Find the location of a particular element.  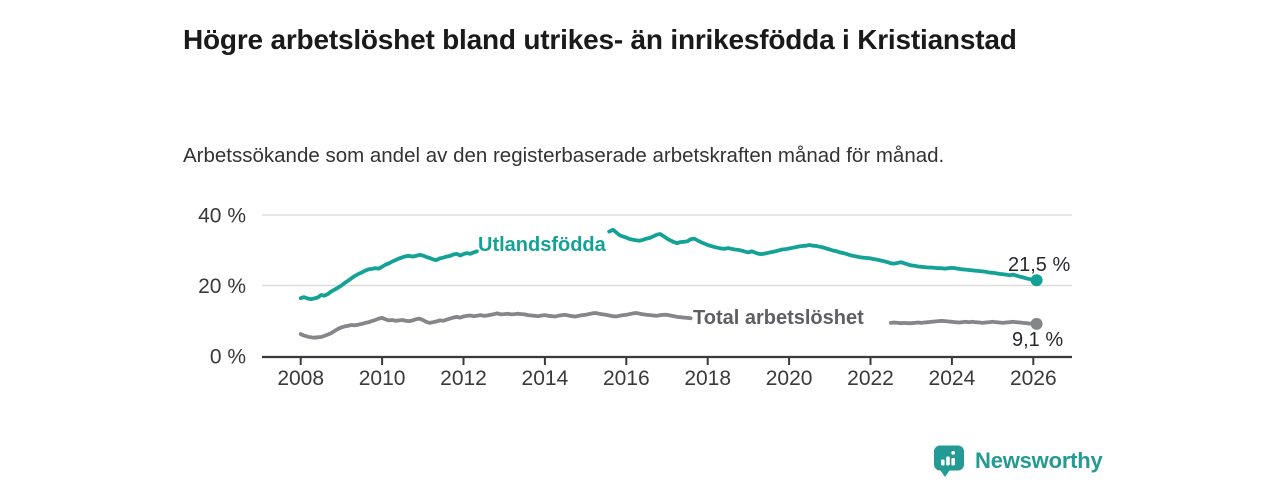

x-axis-tick-label: 2012 is located at coordinates (463, 378).